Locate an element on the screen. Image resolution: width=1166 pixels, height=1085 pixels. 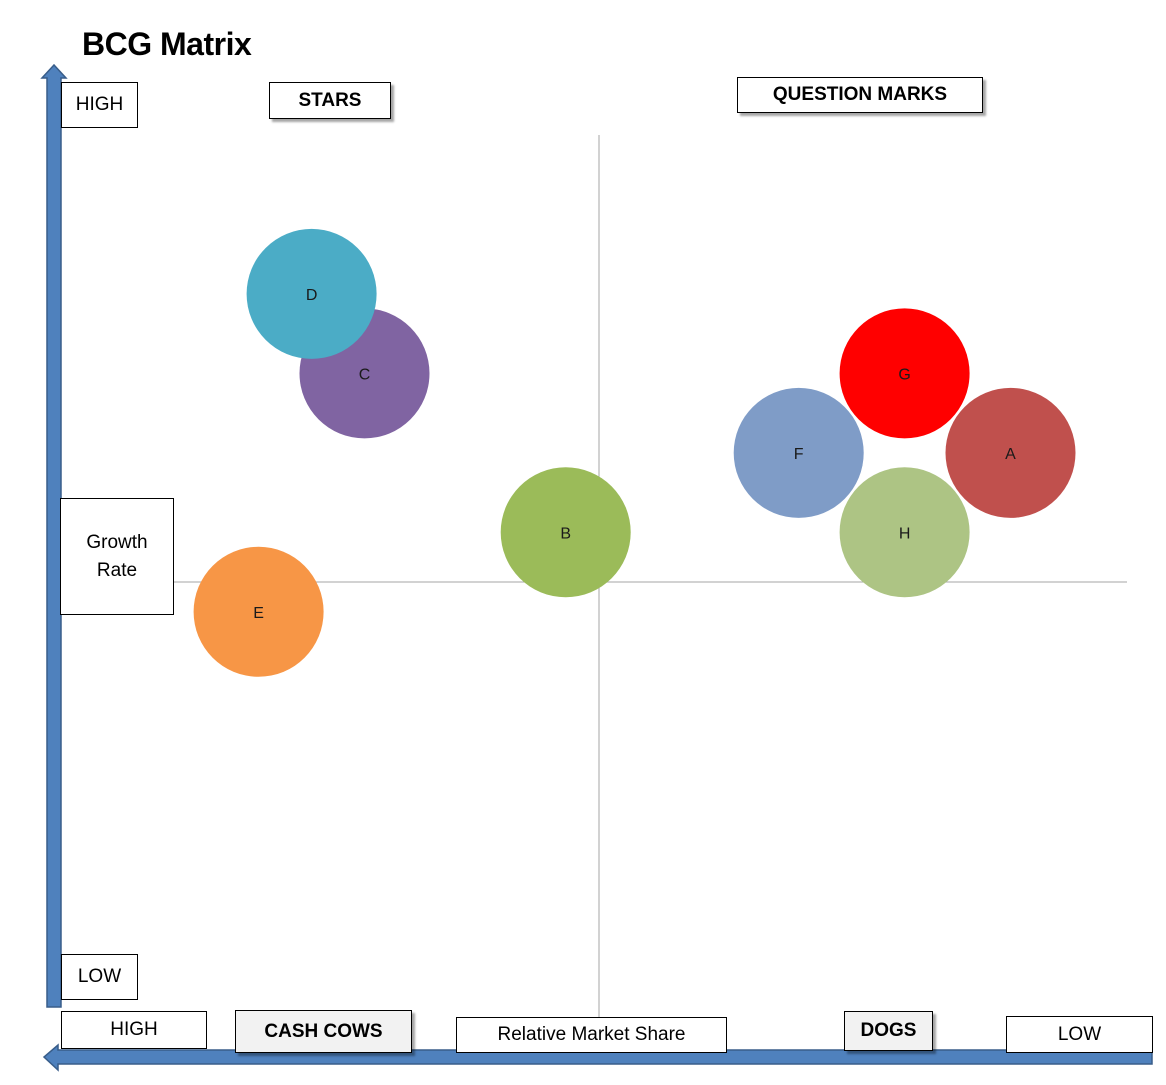
quadrant-label-question-marks: QUESTION MARKS is located at coordinates (860, 95).